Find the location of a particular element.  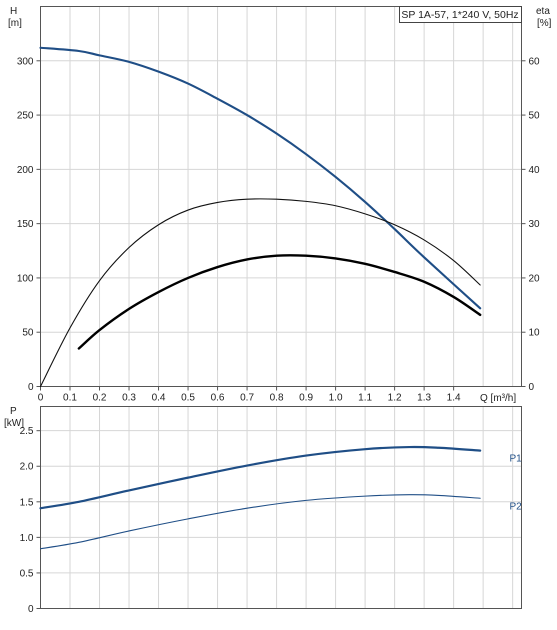

y-right-tick-label: 60 is located at coordinates (535, 61).